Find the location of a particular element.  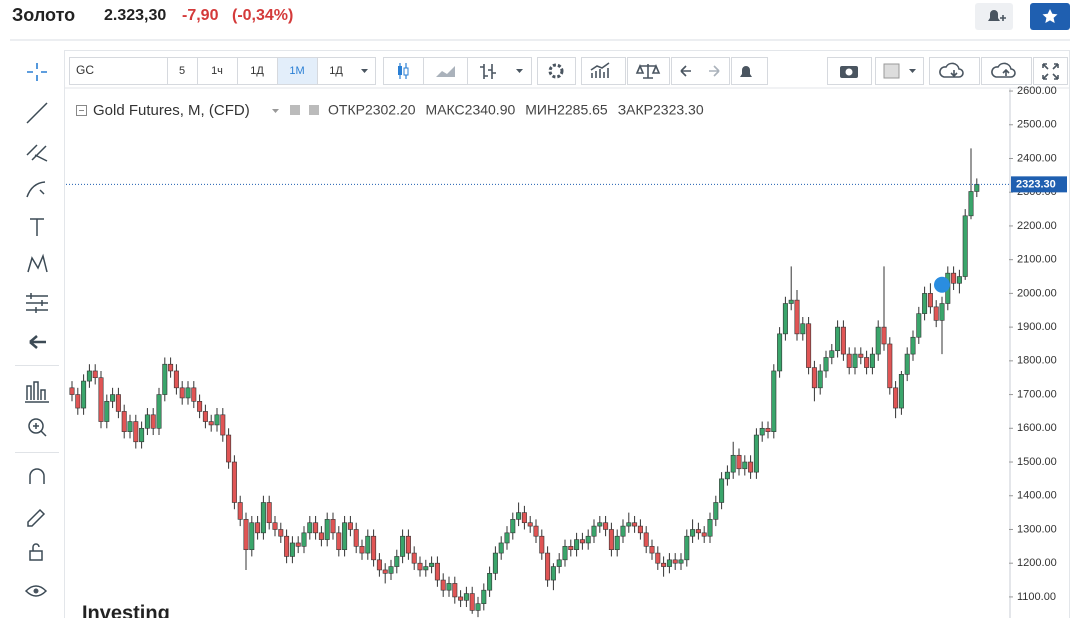

y-tick-label: 2600.00 is located at coordinates (1037, 91).